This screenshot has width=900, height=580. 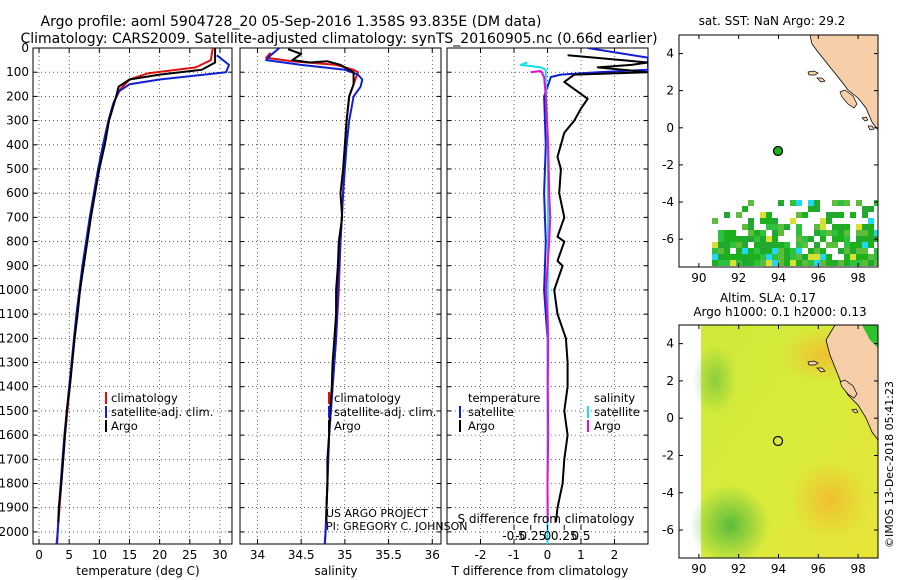 I want to click on island-group-north-sla, so click(x=816, y=366).